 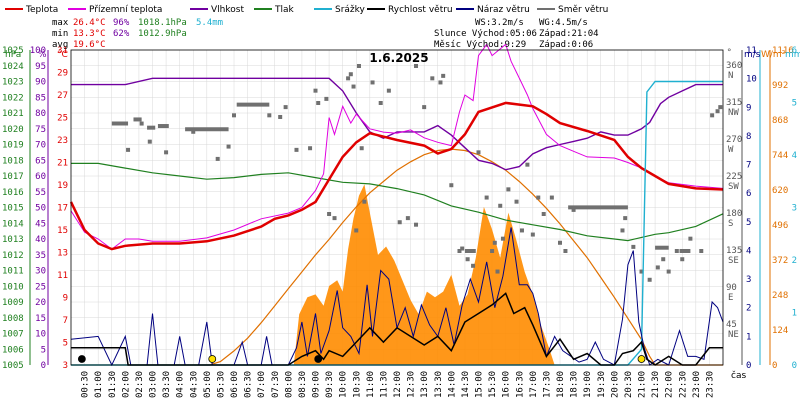 What do you see at coordinates (40, 209) in the screenshot?
I see `y-tick-pct: 50` at bounding box center [40, 209].